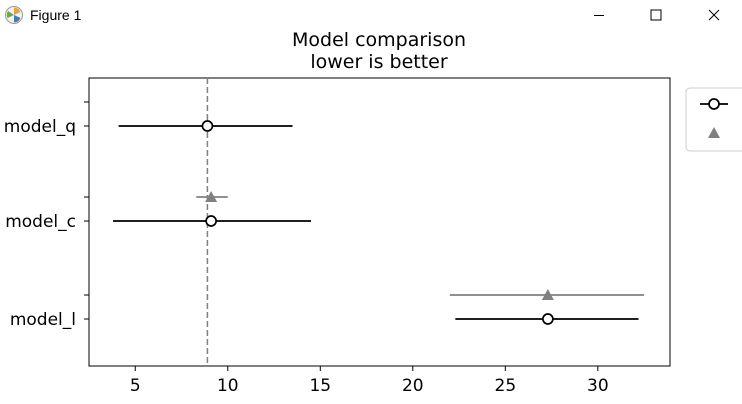 The width and height of the screenshot is (742, 404). What do you see at coordinates (40, 222) in the screenshot?
I see `y-tick-label: model_c` at bounding box center [40, 222].